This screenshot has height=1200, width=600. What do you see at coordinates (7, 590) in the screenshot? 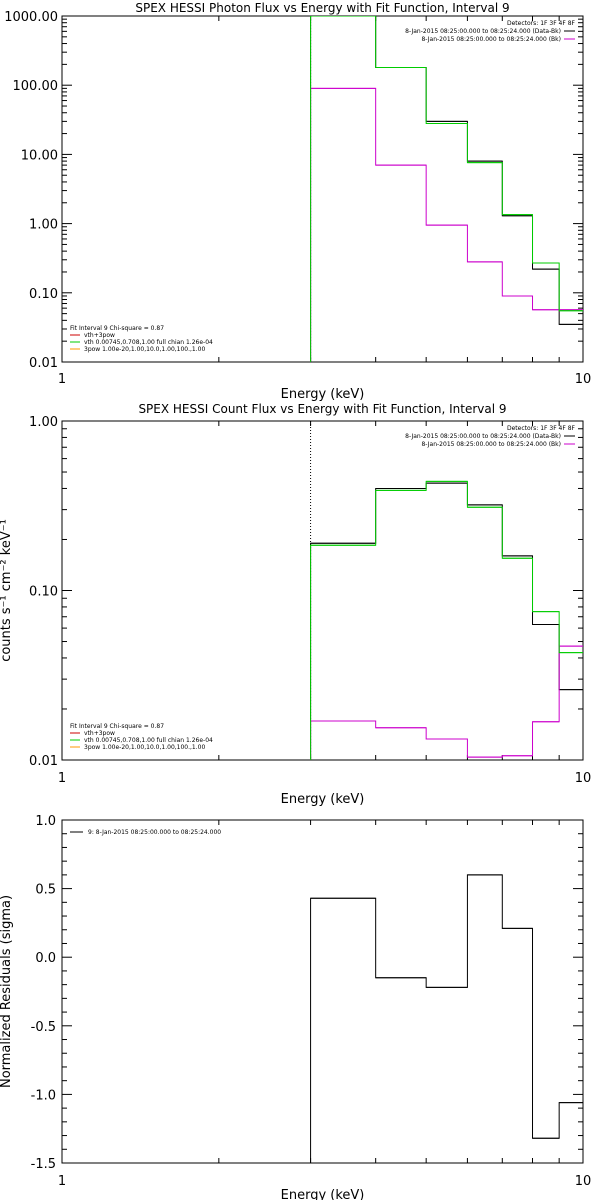
I see `y-axis-label: counts s⁻¹ cm⁻² keV⁻¹` at bounding box center [7, 590].